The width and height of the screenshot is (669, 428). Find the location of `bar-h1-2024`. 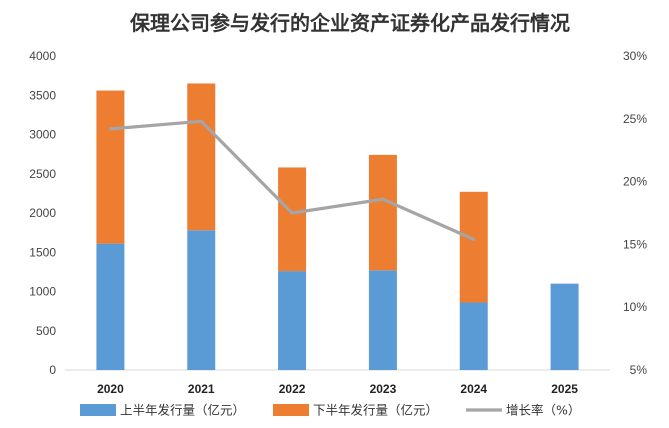

bar-h1-2024 is located at coordinates (473, 336).